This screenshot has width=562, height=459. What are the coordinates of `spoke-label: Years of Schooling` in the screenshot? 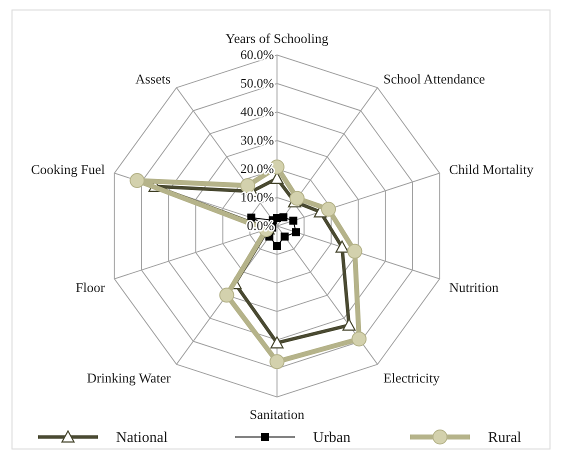 It's located at (277, 38).